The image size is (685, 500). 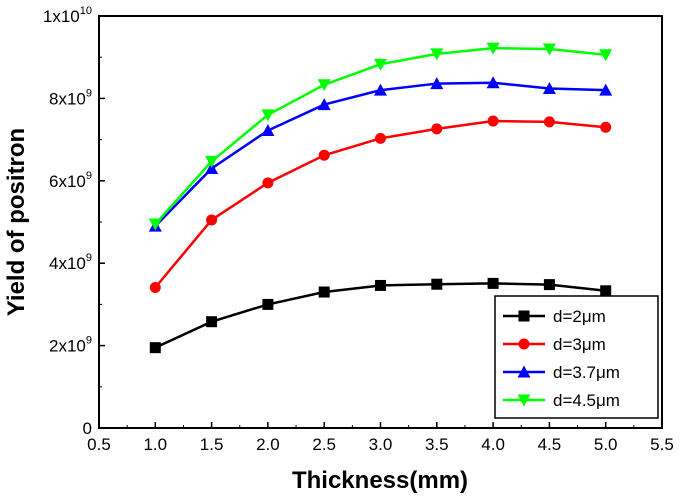 I want to click on x-tick-label: 3.0, so click(x=381, y=444).